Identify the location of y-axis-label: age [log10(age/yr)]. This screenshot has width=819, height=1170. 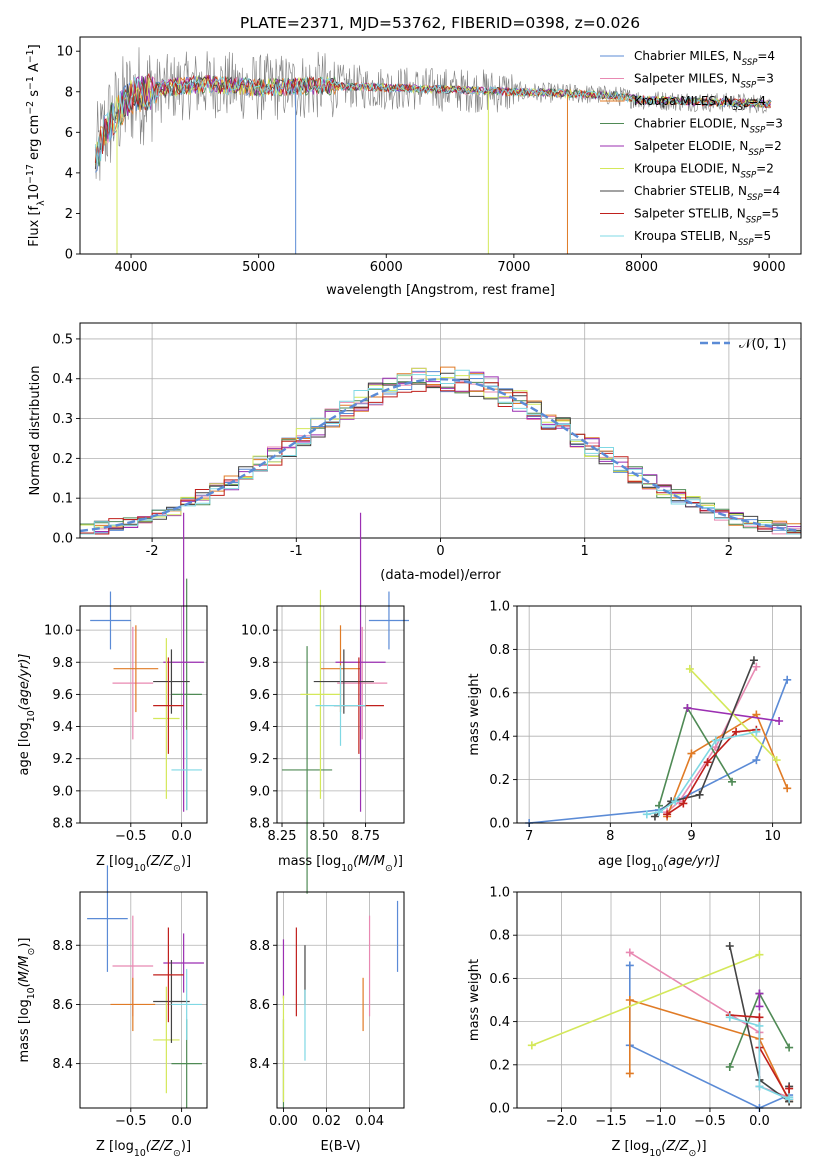
(27, 715).